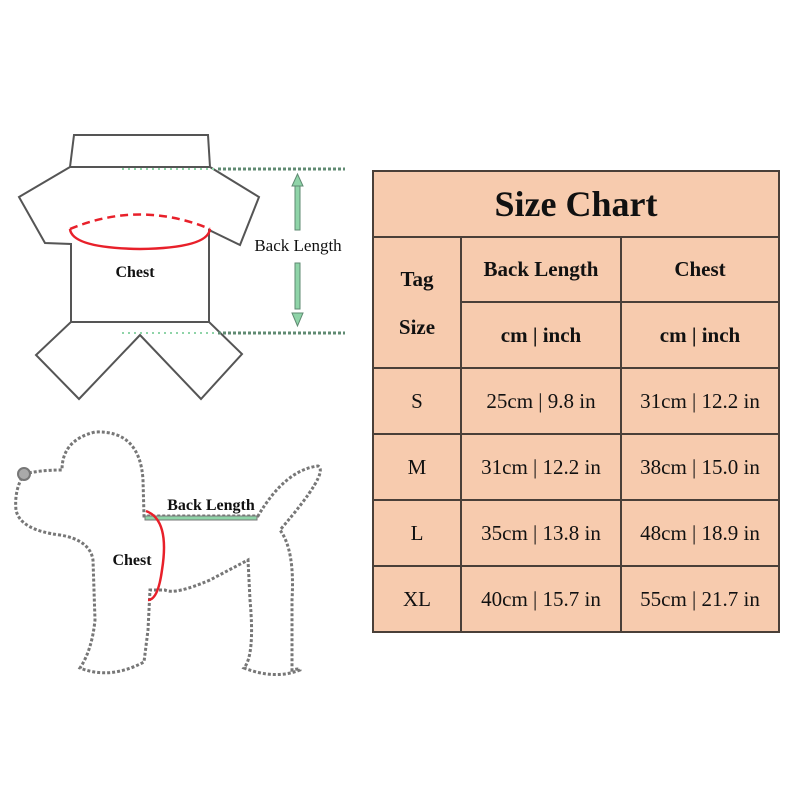 This screenshot has height=800, width=800. What do you see at coordinates (576, 204) in the screenshot?
I see `size-chart-title: Size Chart` at bounding box center [576, 204].